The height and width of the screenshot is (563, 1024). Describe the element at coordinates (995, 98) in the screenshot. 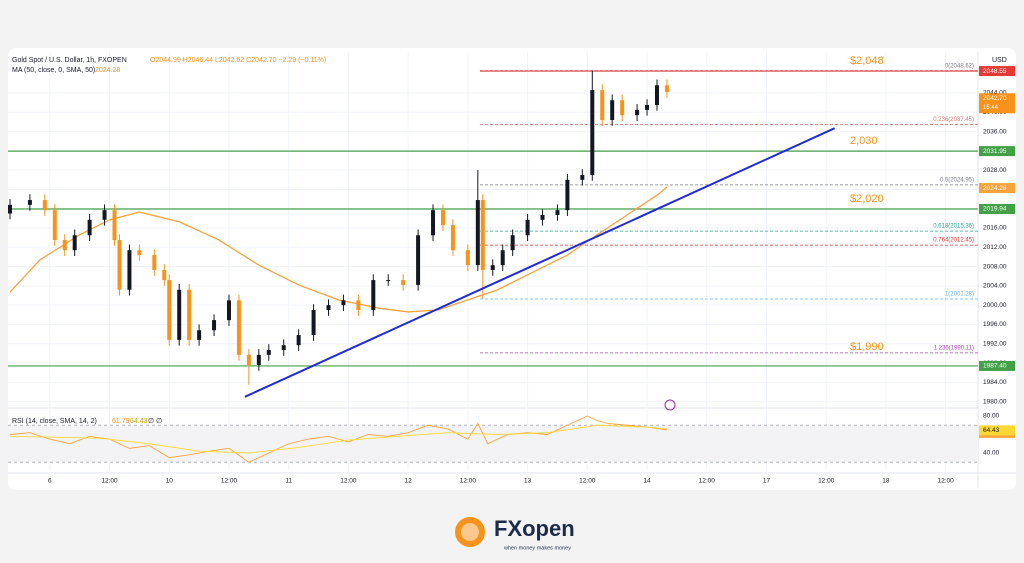

I see `current-price-label: 2042.70` at that location.